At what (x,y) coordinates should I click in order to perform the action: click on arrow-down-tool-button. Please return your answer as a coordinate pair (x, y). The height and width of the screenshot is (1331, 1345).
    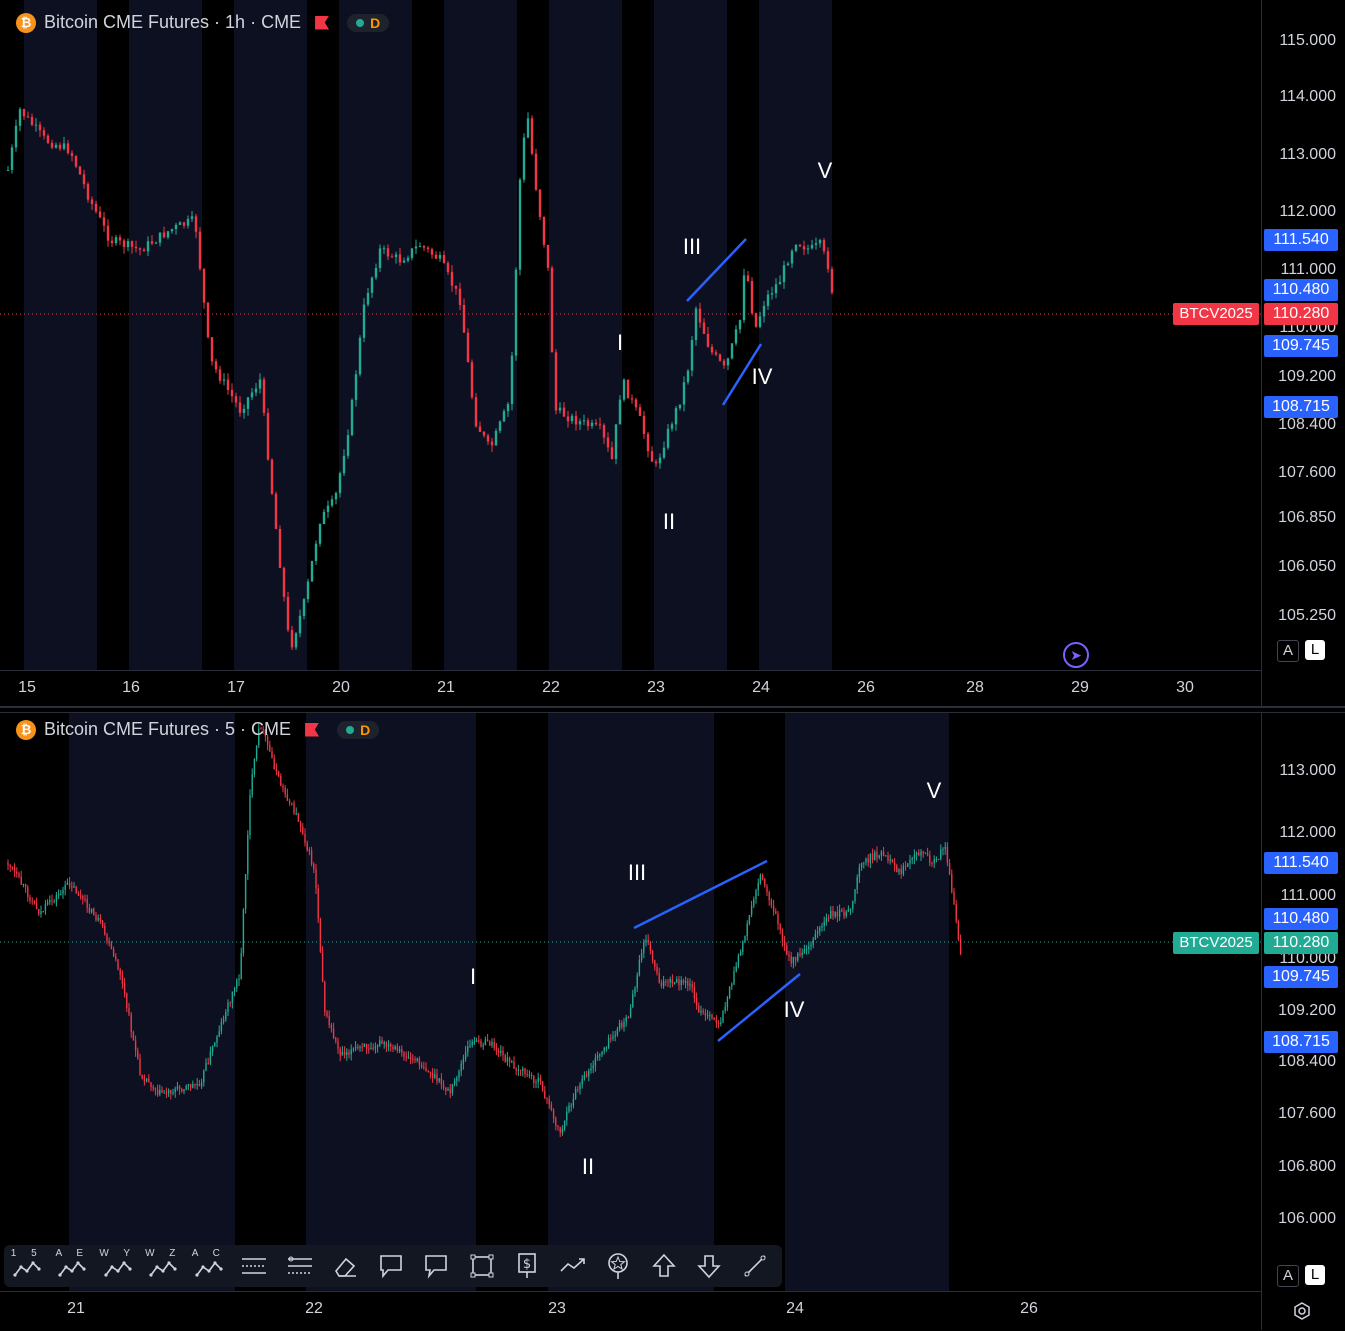
    Looking at the image, I should click on (710, 1266).